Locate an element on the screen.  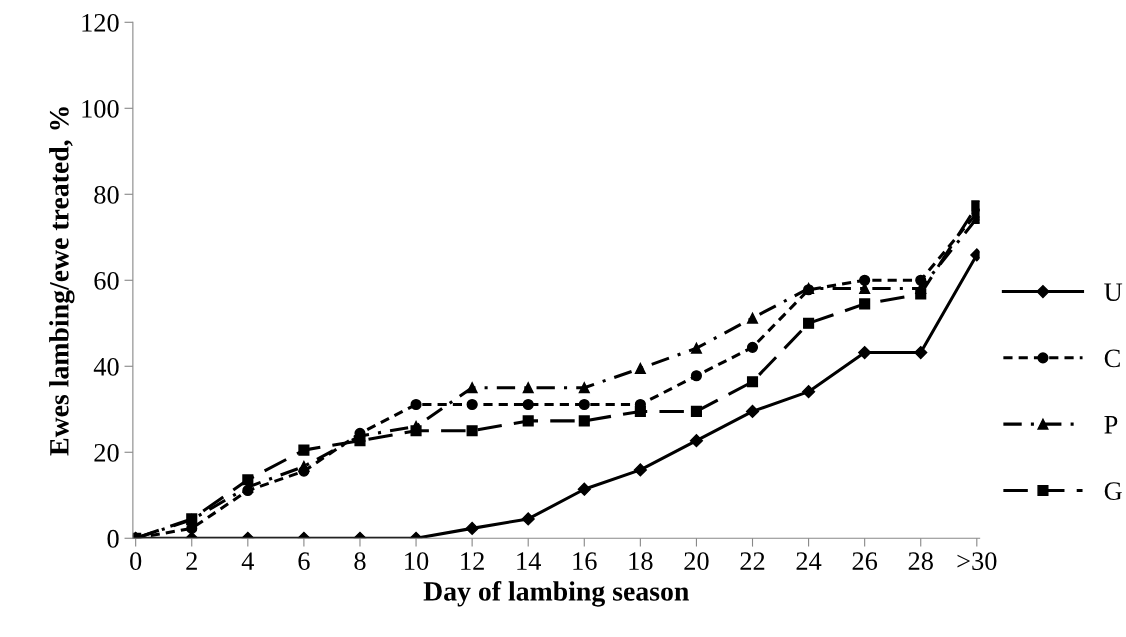
x-tick-label: 0 is located at coordinates (136, 561).